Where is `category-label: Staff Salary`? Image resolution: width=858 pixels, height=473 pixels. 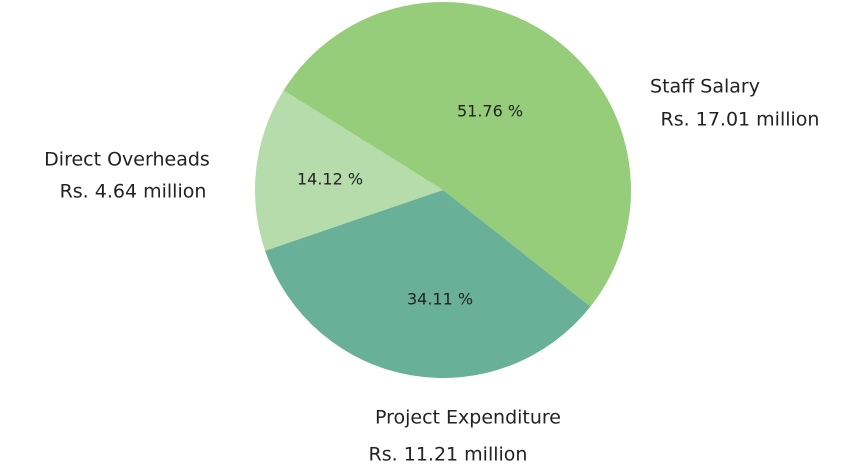 category-label: Staff Salary is located at coordinates (705, 87).